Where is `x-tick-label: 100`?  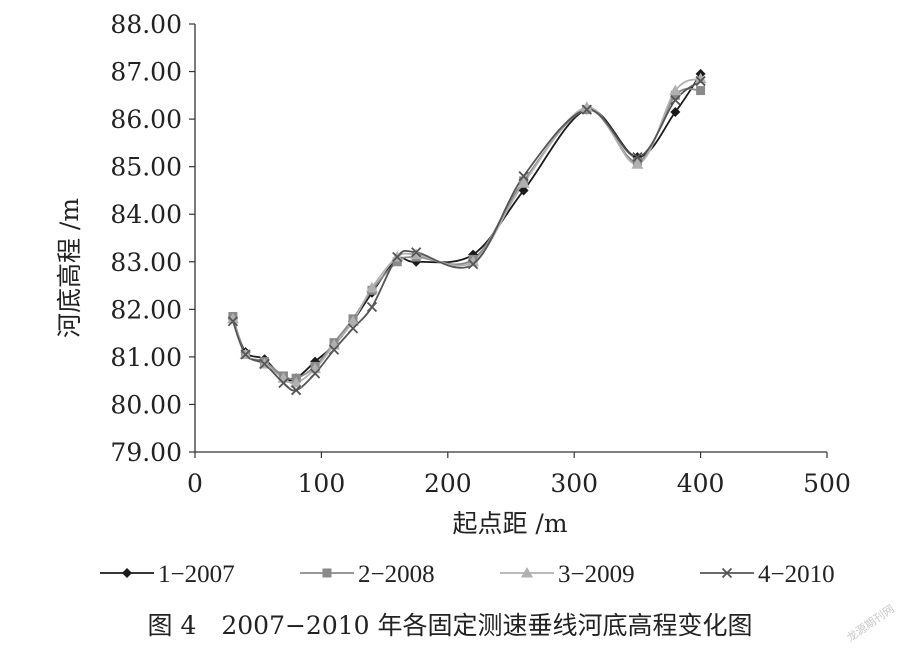 x-tick-label: 100 is located at coordinates (322, 483).